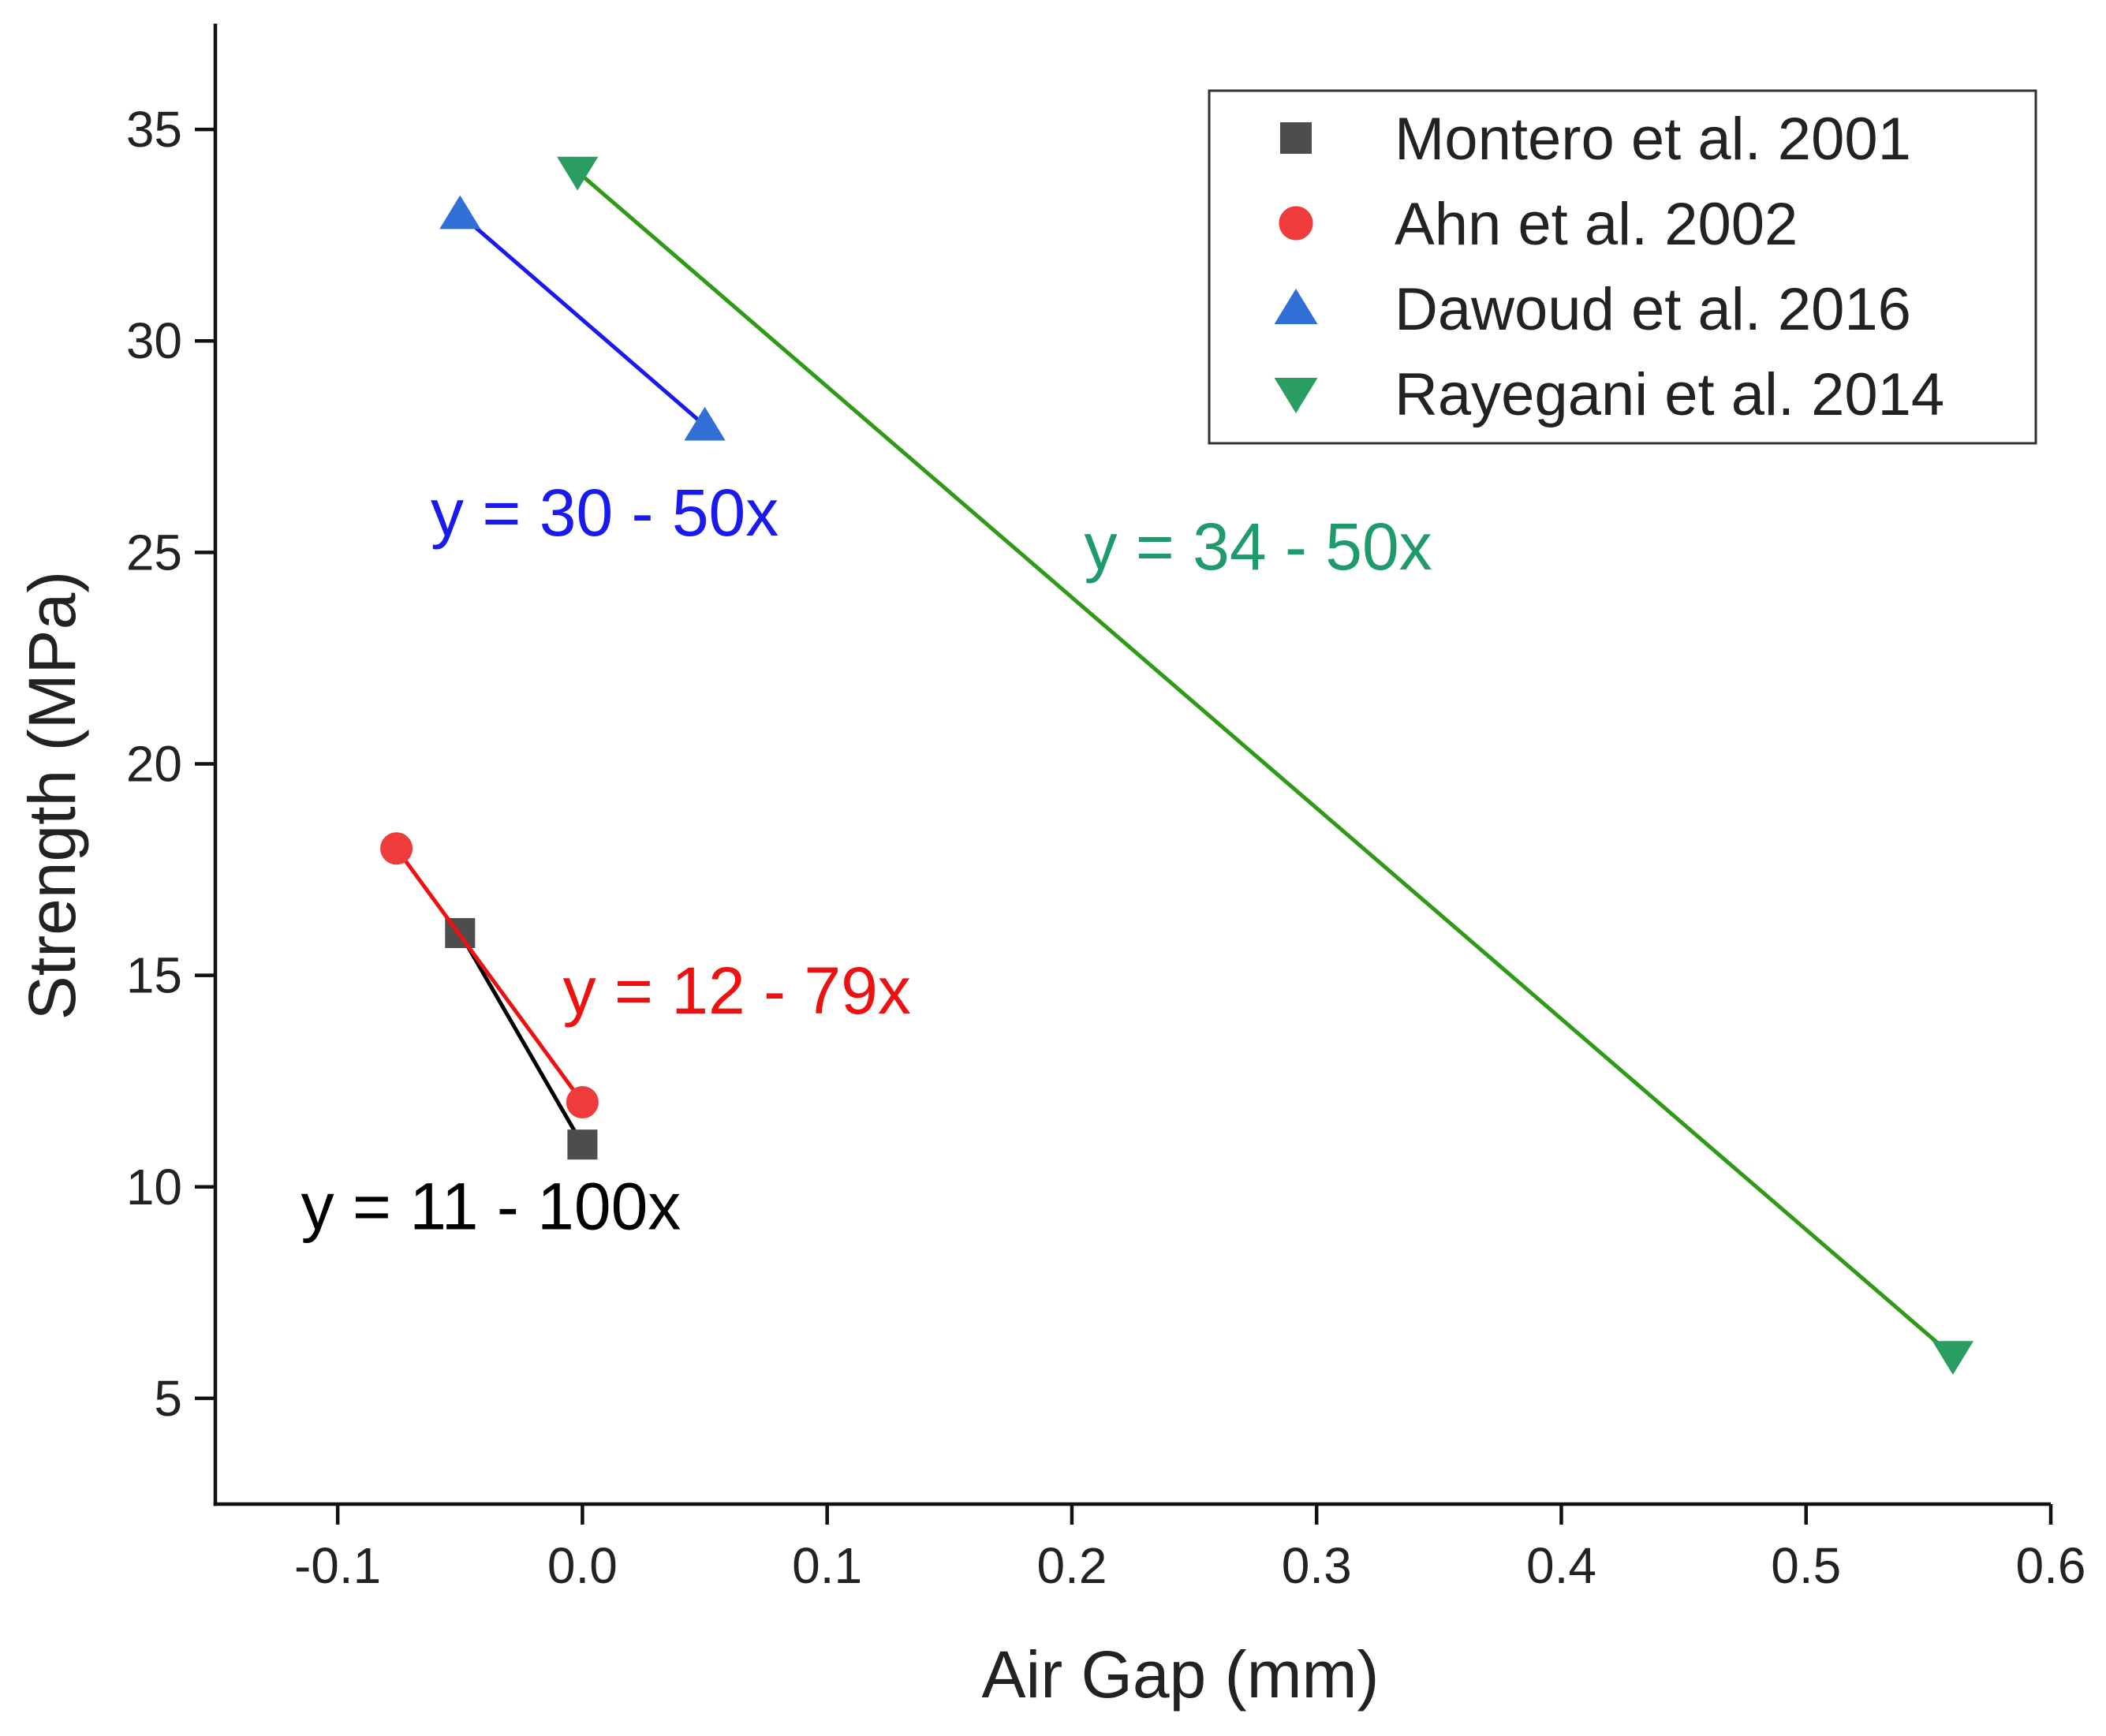 This screenshot has height=1736, width=2106. I want to click on x-tick-label: 0.0, so click(582, 1565).